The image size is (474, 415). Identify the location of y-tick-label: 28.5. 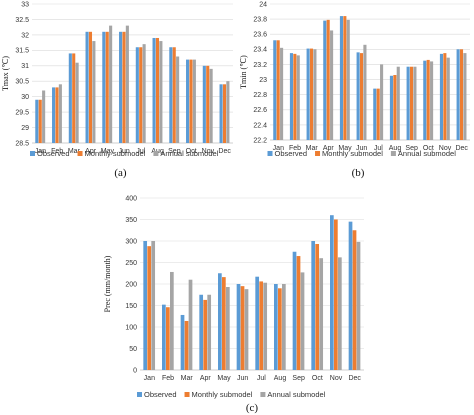
(22, 143).